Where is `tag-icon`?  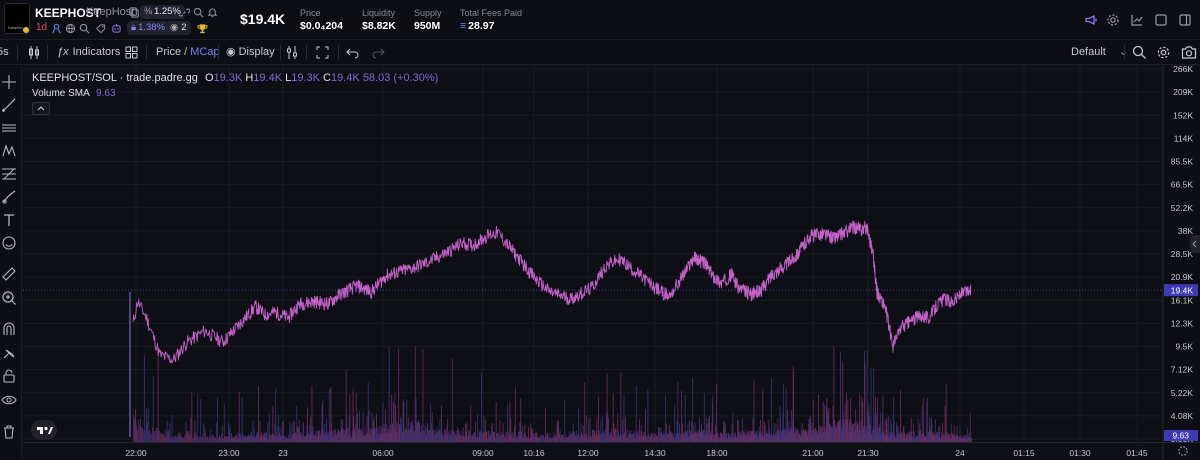
tag-icon is located at coordinates (100, 28).